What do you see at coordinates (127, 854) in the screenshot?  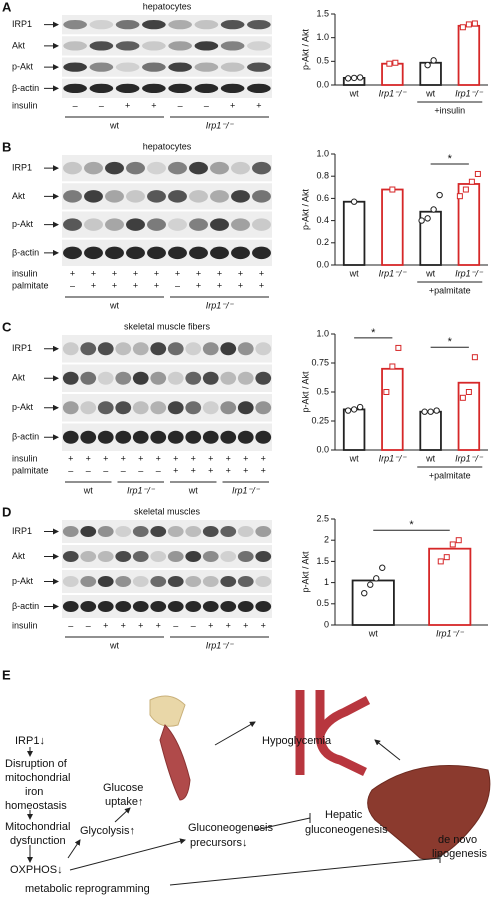 I see `arrow` at bounding box center [127, 854].